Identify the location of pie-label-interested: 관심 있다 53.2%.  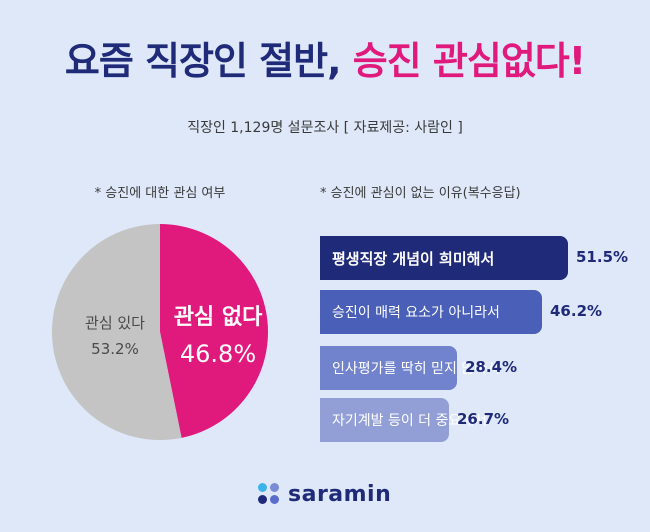
(115, 336).